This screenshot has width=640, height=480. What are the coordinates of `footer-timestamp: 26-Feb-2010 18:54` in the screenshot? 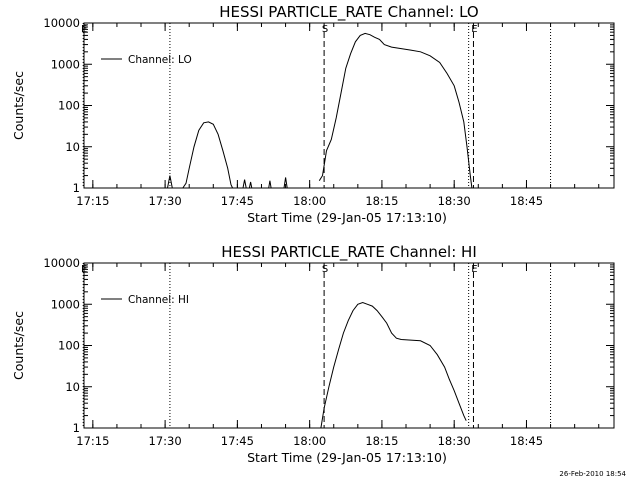 It's located at (592, 474).